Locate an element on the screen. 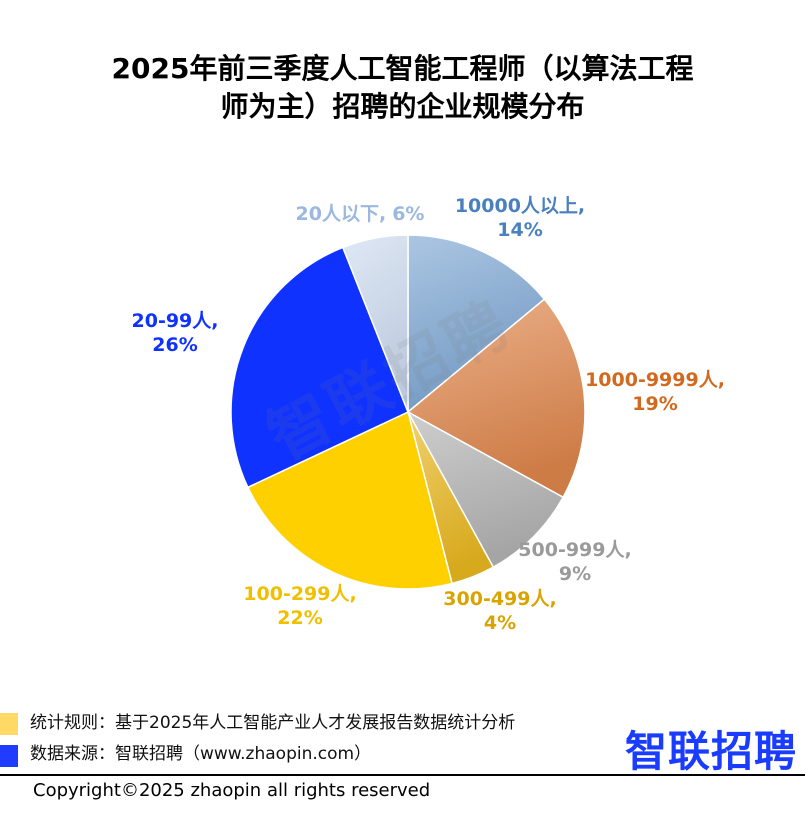 This screenshot has width=805, height=822. chart-title: 2025年前三季度人工智能工程师（以算法工程 师为主）招聘的企业规模分布 is located at coordinates (402, 88).